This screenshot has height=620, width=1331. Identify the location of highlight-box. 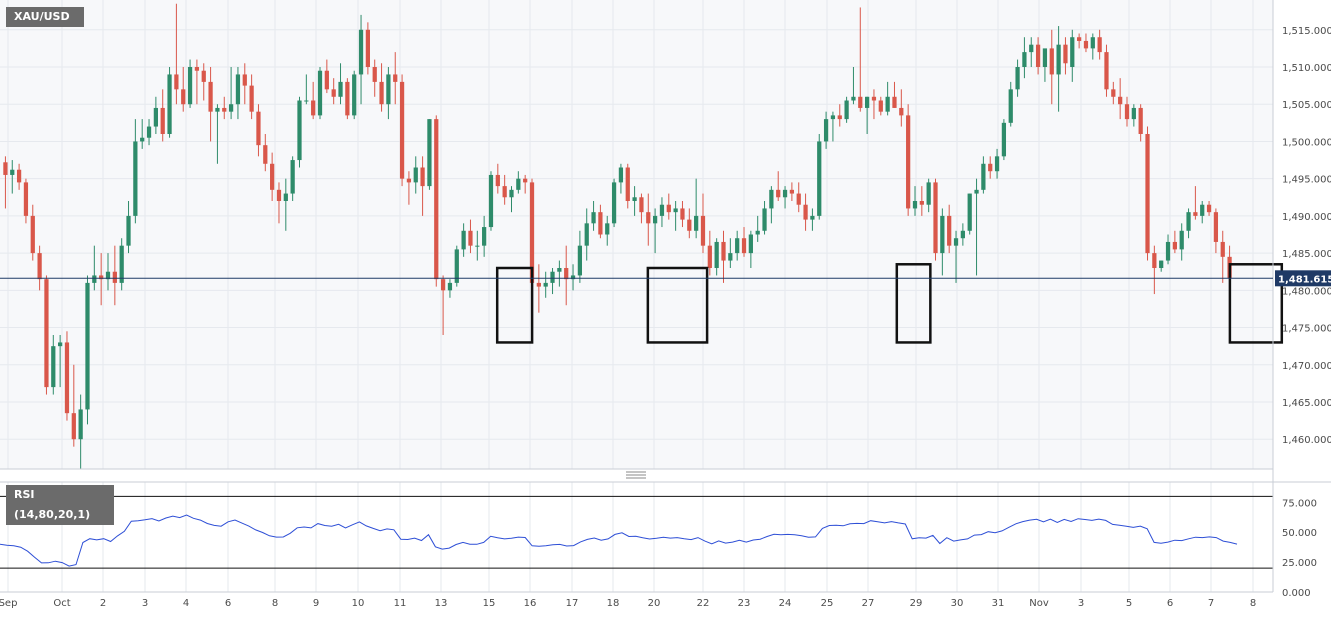
(514, 305).